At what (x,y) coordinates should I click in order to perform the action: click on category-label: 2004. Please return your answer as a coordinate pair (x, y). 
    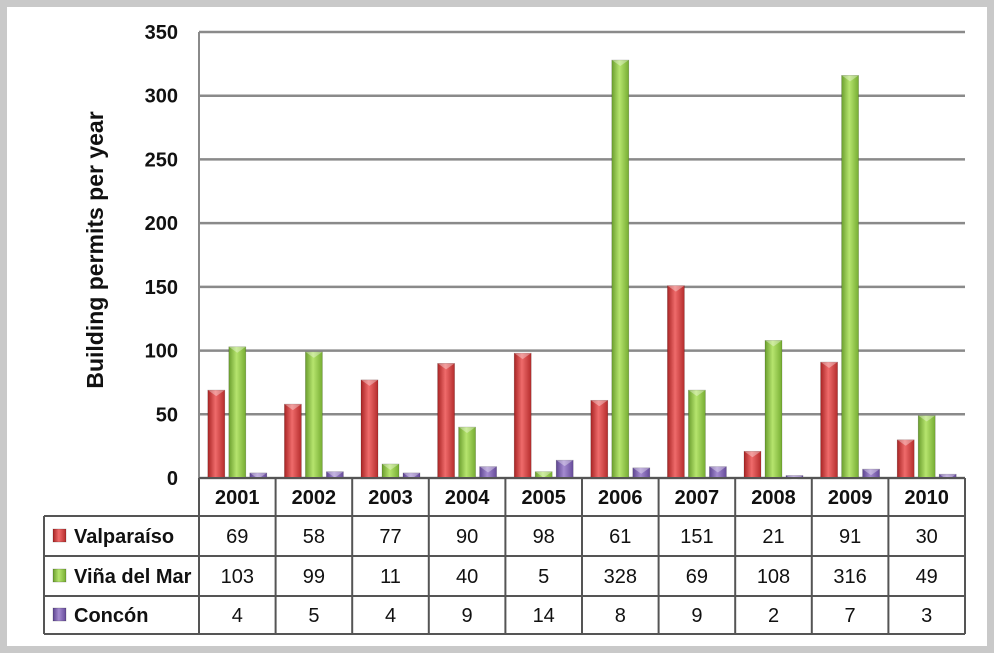
    Looking at the image, I should click on (467, 498).